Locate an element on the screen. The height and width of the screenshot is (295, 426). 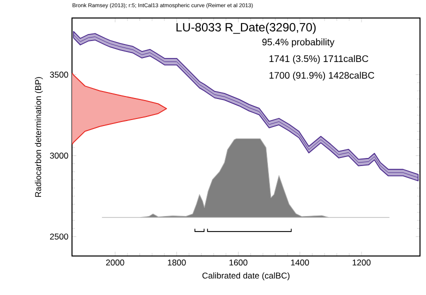
annotation: 95.4% probability is located at coordinates (298, 43).